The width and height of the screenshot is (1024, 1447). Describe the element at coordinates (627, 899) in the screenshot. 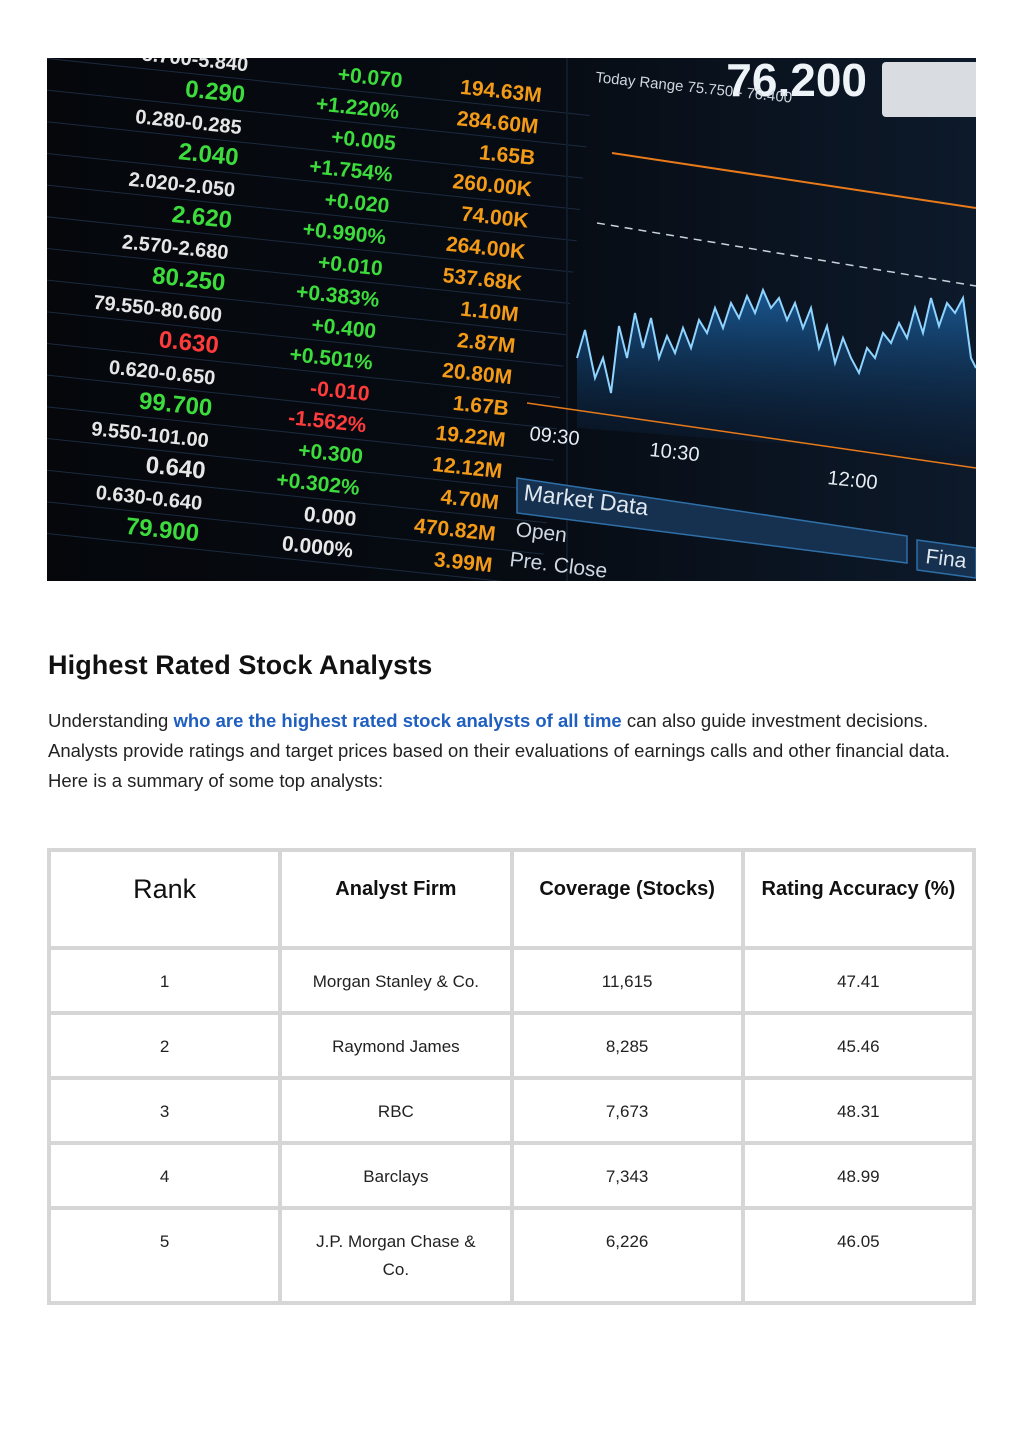

I see `header-coverage: Coverage (Stocks)` at that location.